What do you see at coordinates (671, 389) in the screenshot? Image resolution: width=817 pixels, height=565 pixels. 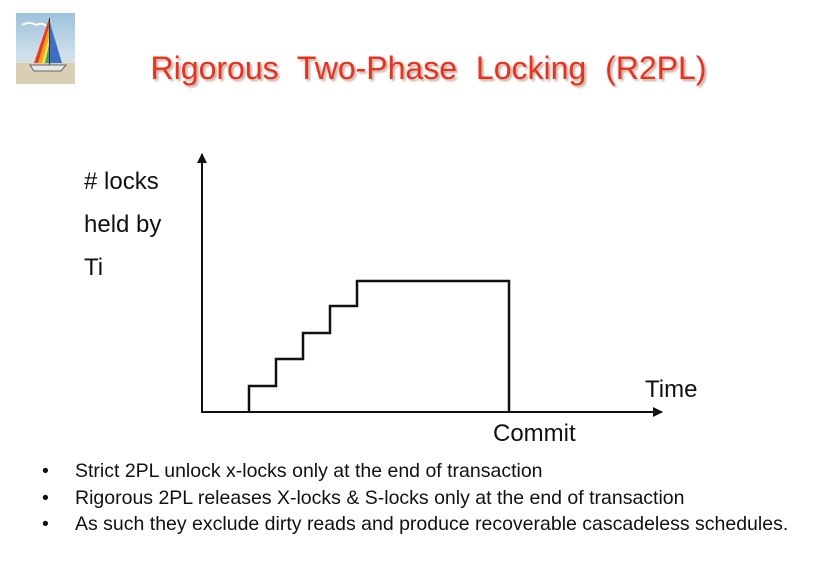 I see `x-axis-label: Time` at bounding box center [671, 389].